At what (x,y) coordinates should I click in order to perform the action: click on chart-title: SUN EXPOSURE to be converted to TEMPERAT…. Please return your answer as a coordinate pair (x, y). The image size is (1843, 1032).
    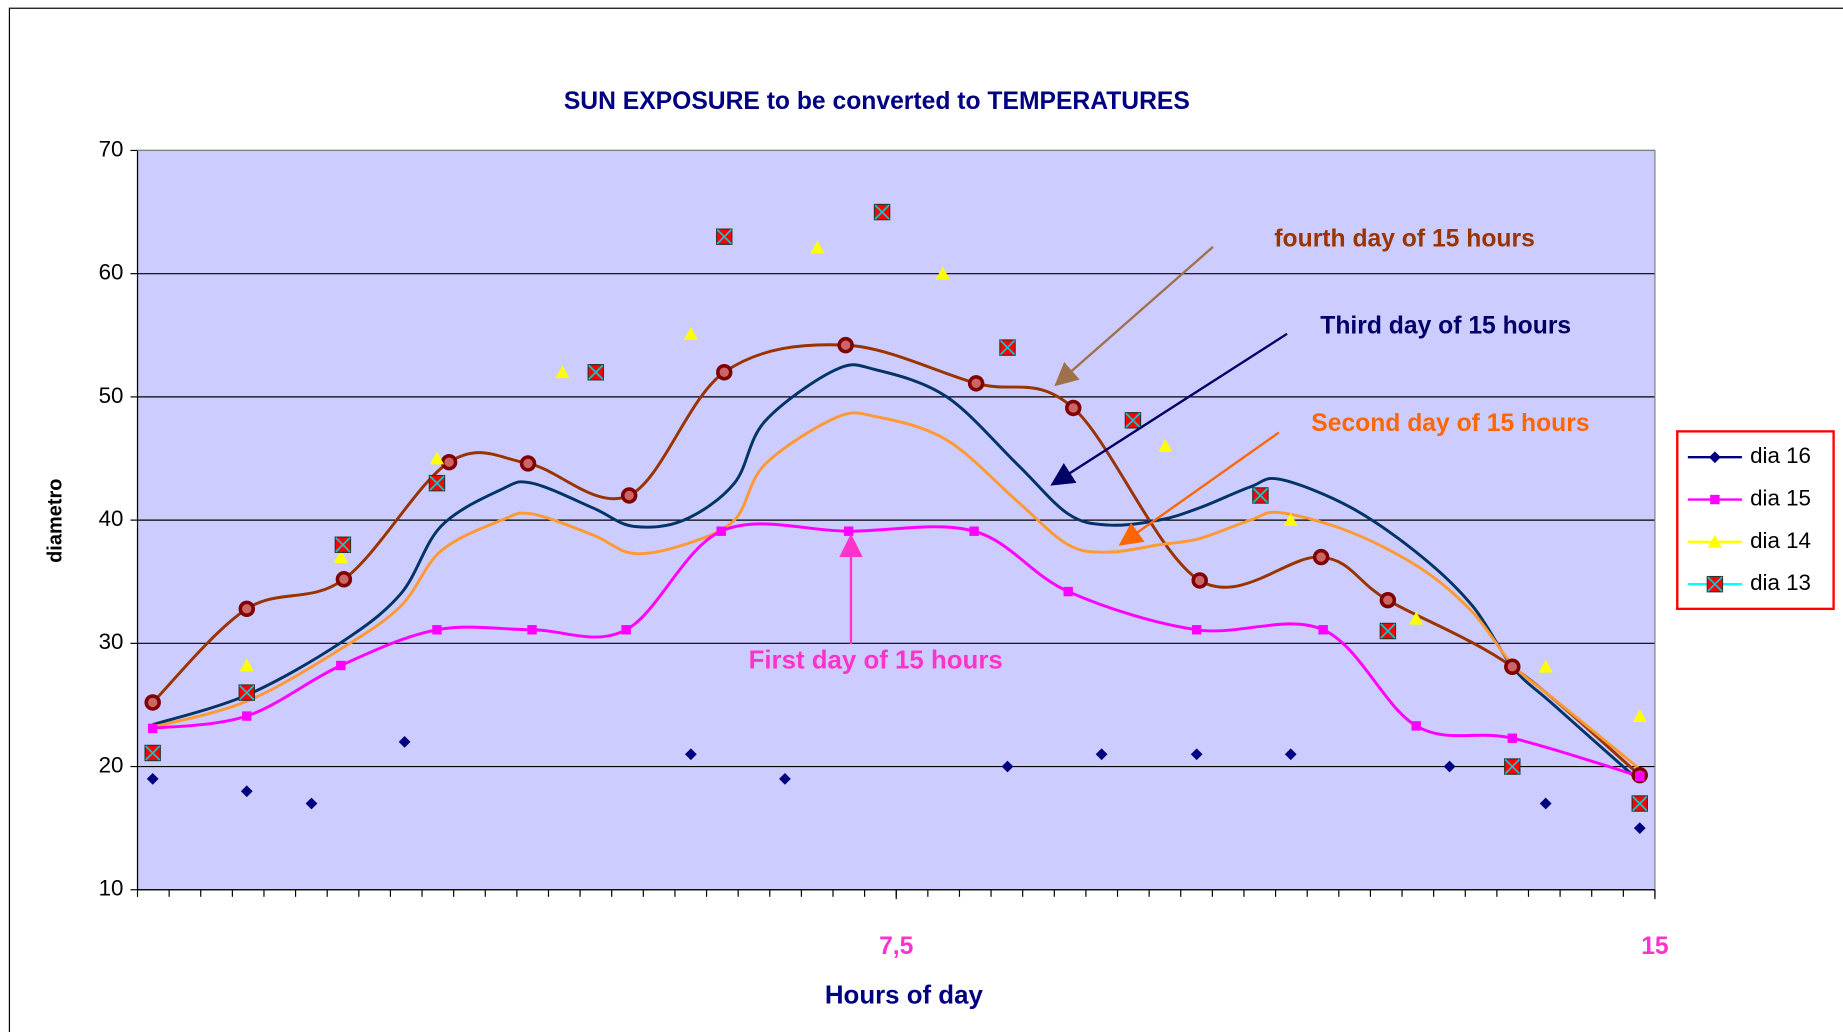
    Looking at the image, I should click on (877, 101).